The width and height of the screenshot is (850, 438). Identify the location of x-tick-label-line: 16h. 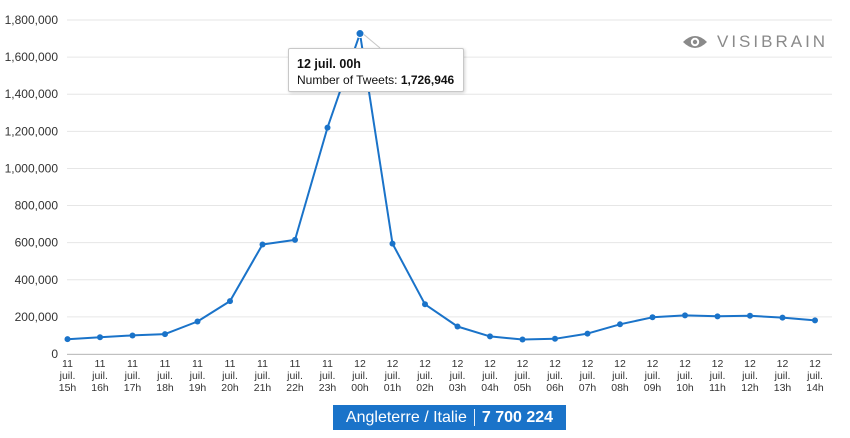
(100, 388).